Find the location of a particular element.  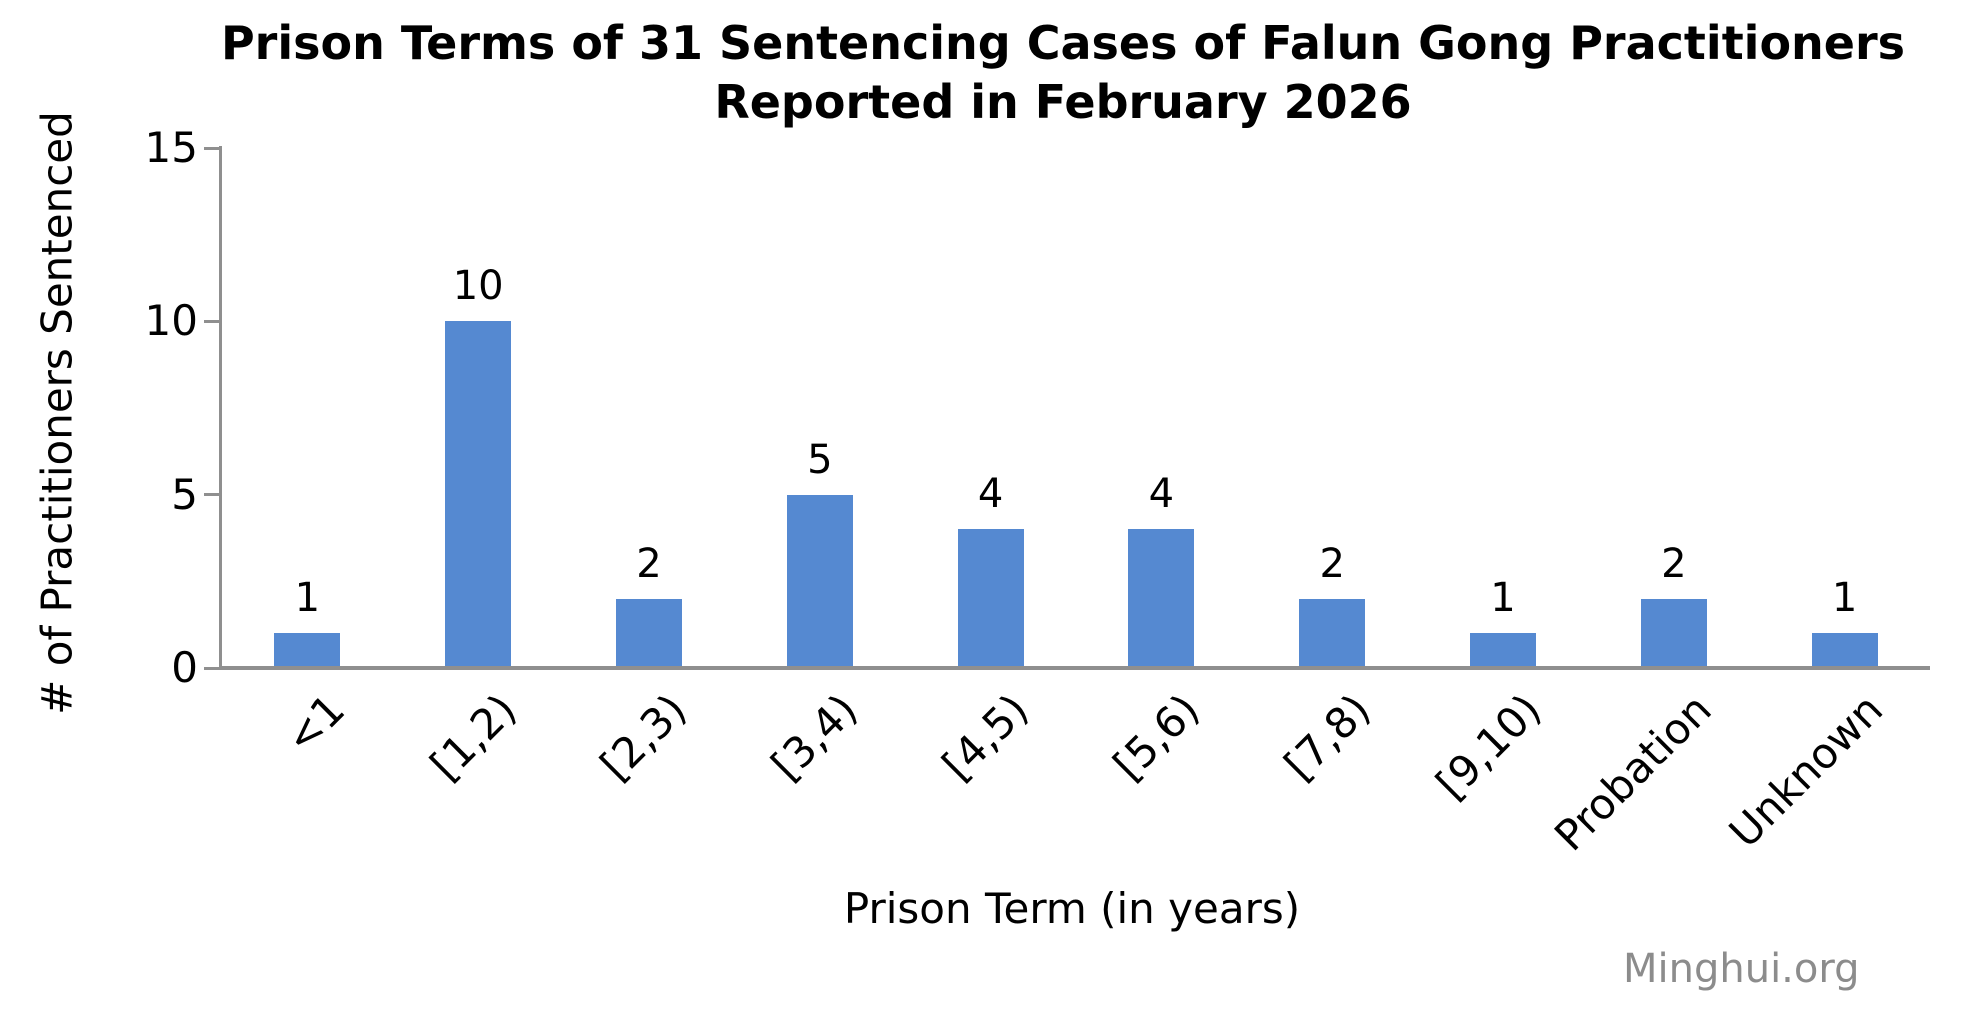

x-tick-label: [1,2) is located at coordinates (473, 737).